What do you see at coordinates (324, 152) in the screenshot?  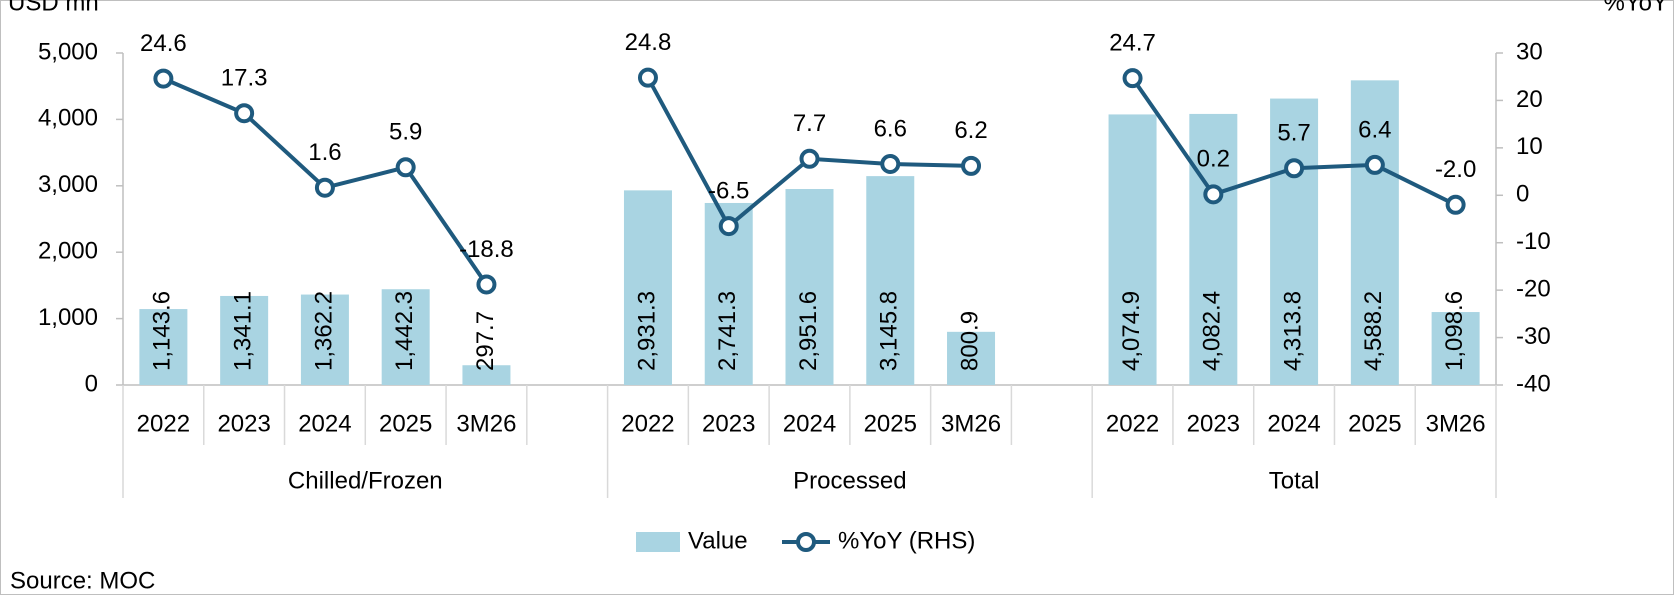 I see `line-value-label: 1.6` at bounding box center [324, 152].